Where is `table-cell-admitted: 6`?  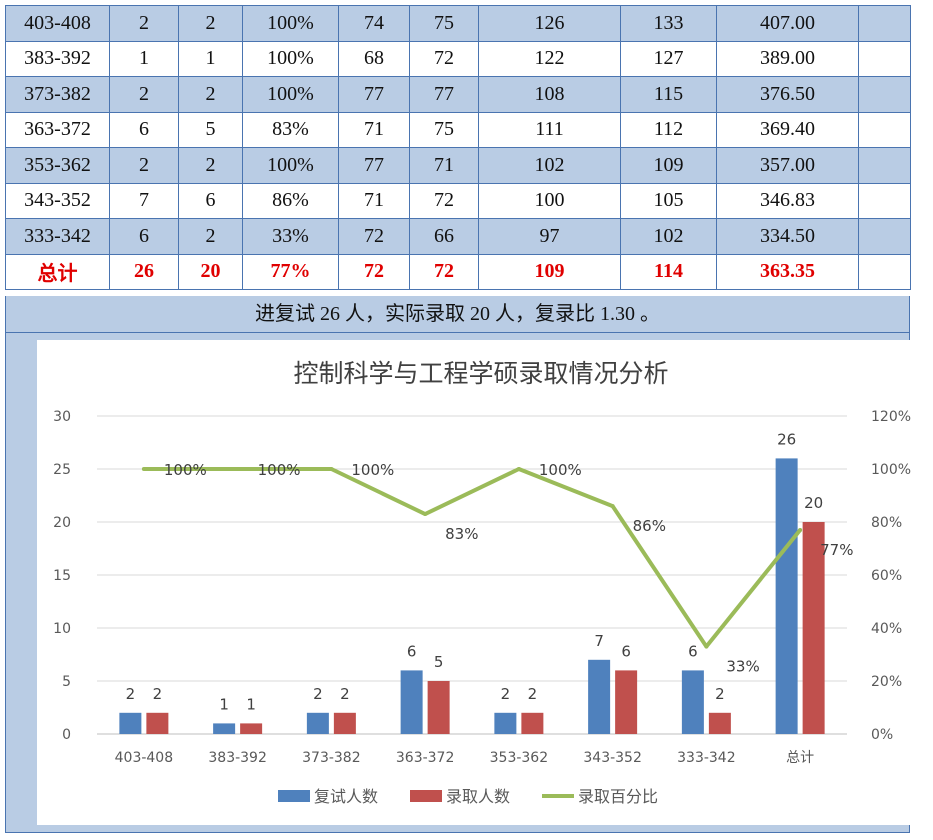 table-cell-admitted: 6 is located at coordinates (210, 200).